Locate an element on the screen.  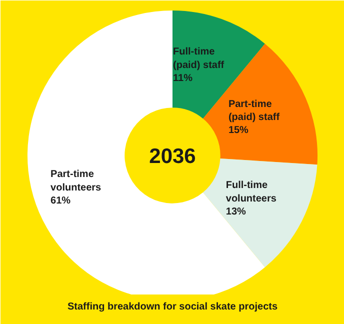
text: 2036 is located at coordinates (172, 156).